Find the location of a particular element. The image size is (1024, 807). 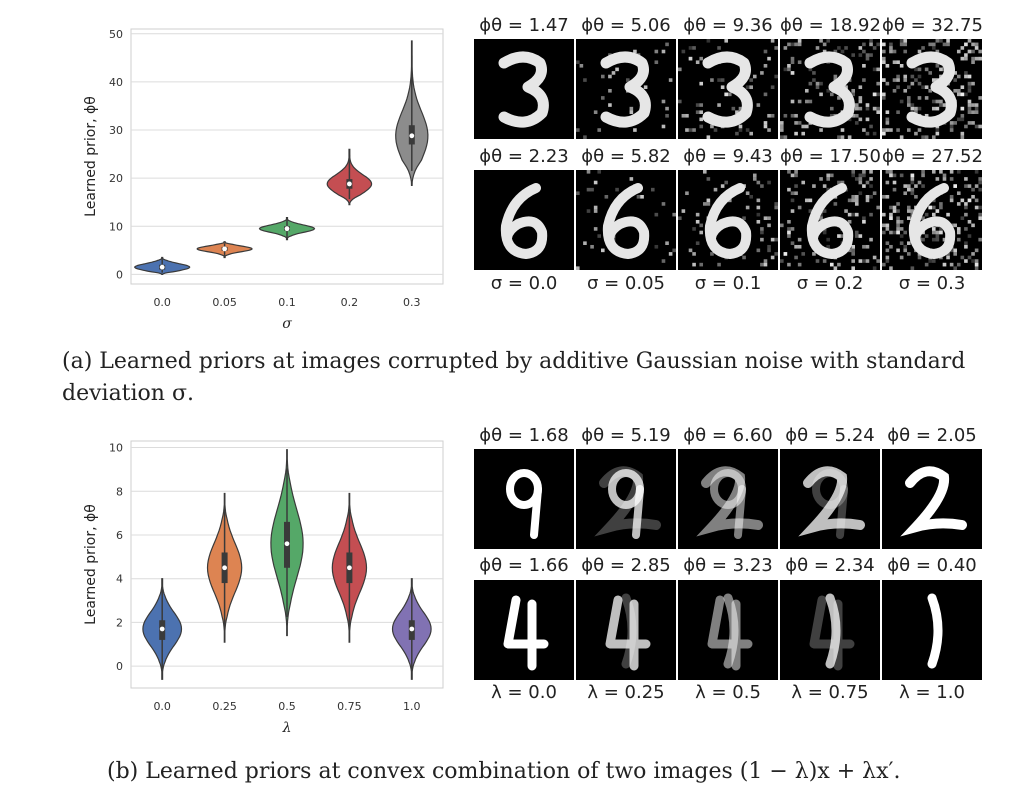

digit-blend-image is located at coordinates (626, 499).